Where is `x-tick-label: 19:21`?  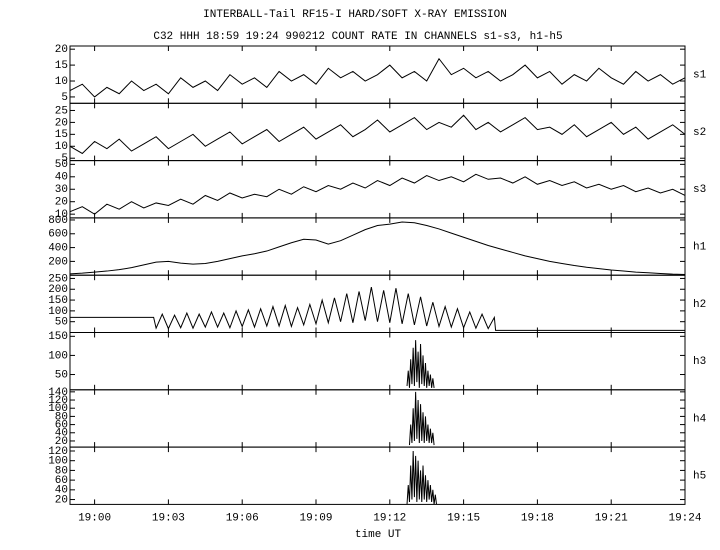 x-tick-label: 19:21 is located at coordinates (611, 518).